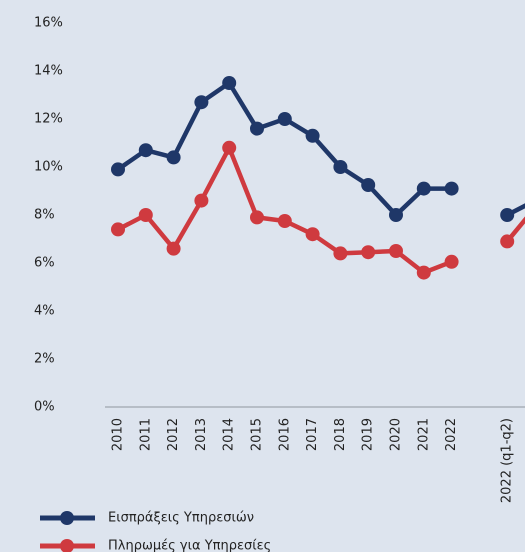 Image resolution: width=525 pixels, height=552 pixels. Describe the element at coordinates (340, 434) in the screenshot. I see `x-tick-label: 2018` at that location.